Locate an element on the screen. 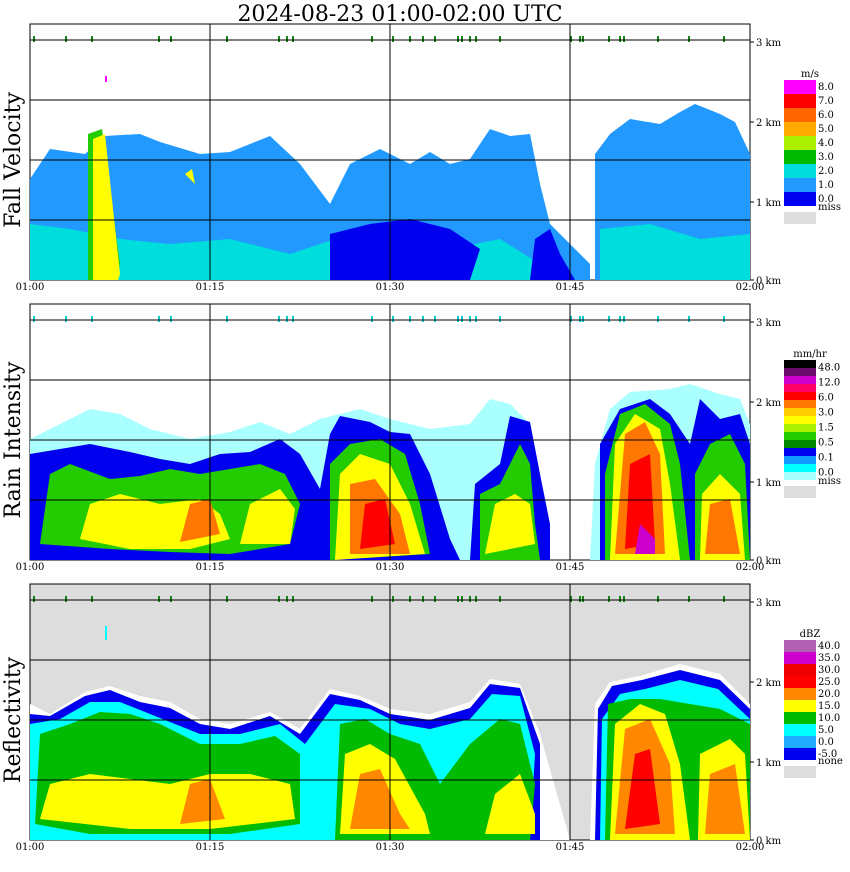  fall-velocity-time-ticks: 01:00 01:15 01:30 01:45 02:00 is located at coordinates (390, 287).